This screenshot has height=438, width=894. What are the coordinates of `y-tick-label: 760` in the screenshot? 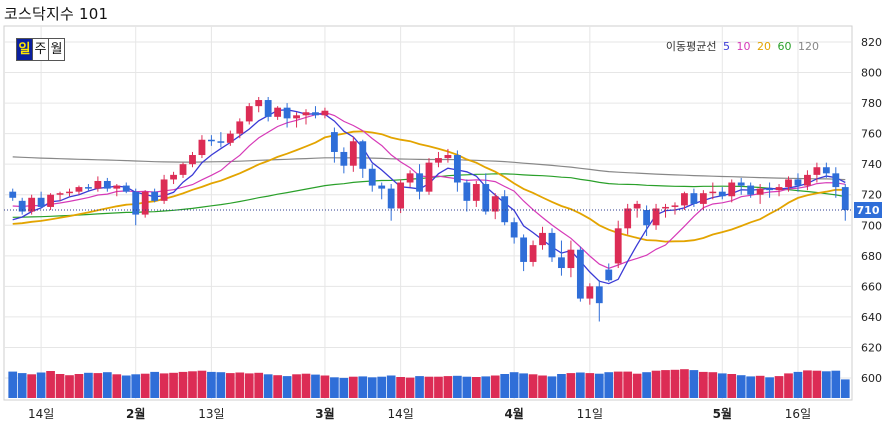 It's located at (871, 134).